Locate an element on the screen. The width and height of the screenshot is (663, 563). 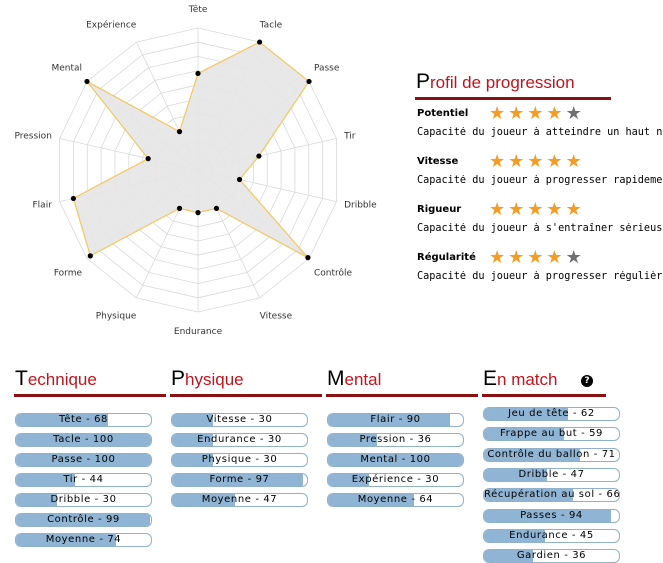
stat-bar-label: Moyenne - 47 is located at coordinates (239, 499).